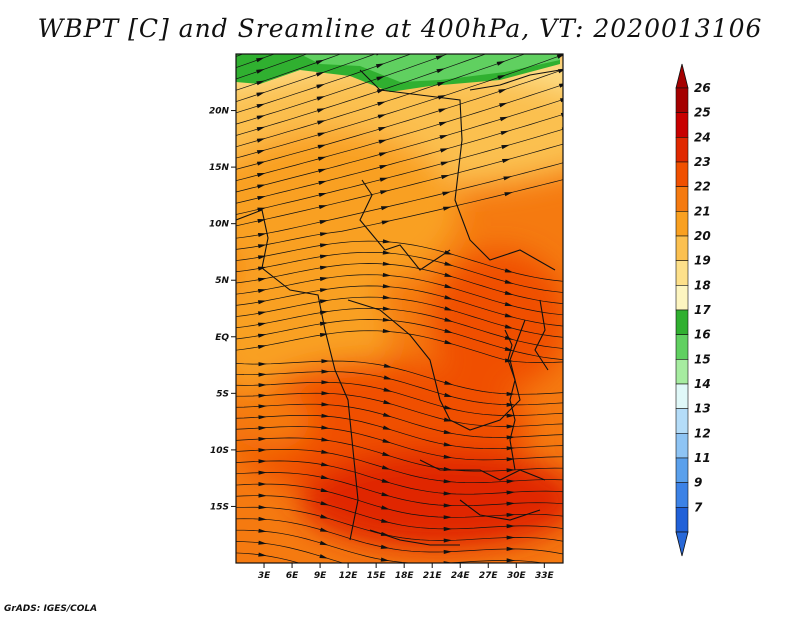 This screenshot has height=618, width=800. Describe the element at coordinates (682, 544) in the screenshot. I see `colorbar-bottom-arrow` at that location.